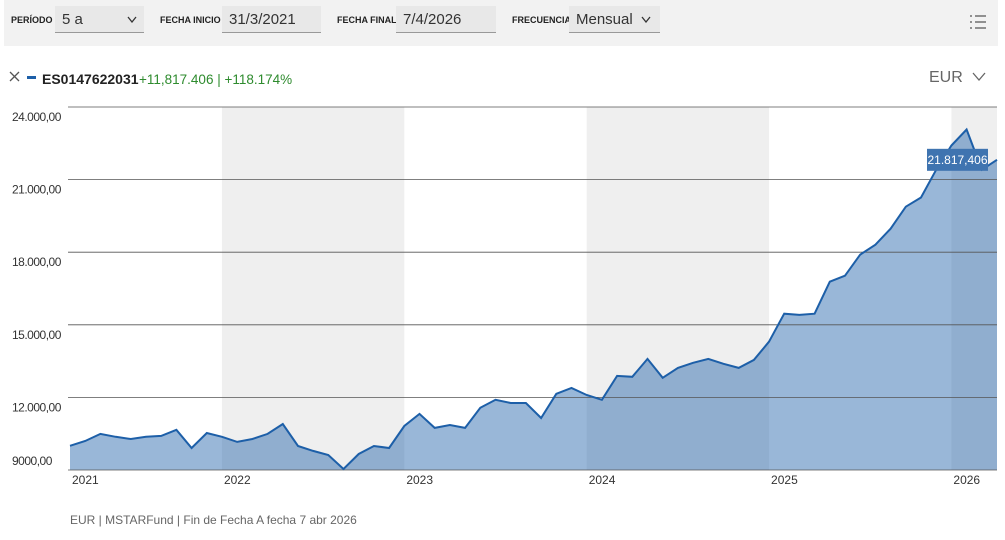  I want to click on x-tick-label: 2022, so click(237, 480).